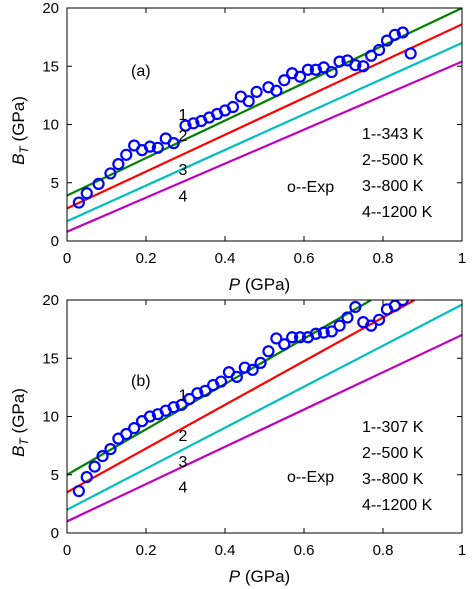 The width and height of the screenshot is (474, 589). Describe the element at coordinates (393, 160) in the screenshot. I see `legend-entry: 2--500 K` at that location.